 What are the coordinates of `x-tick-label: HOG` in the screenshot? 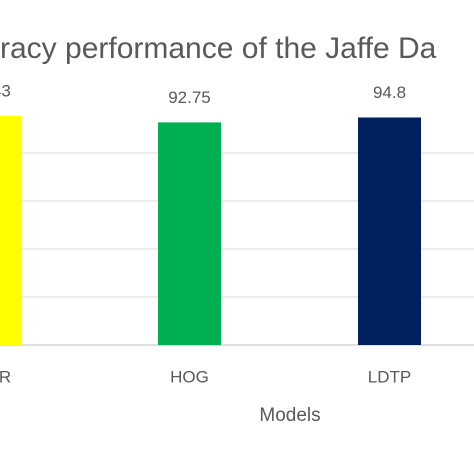 It's located at (189, 376).